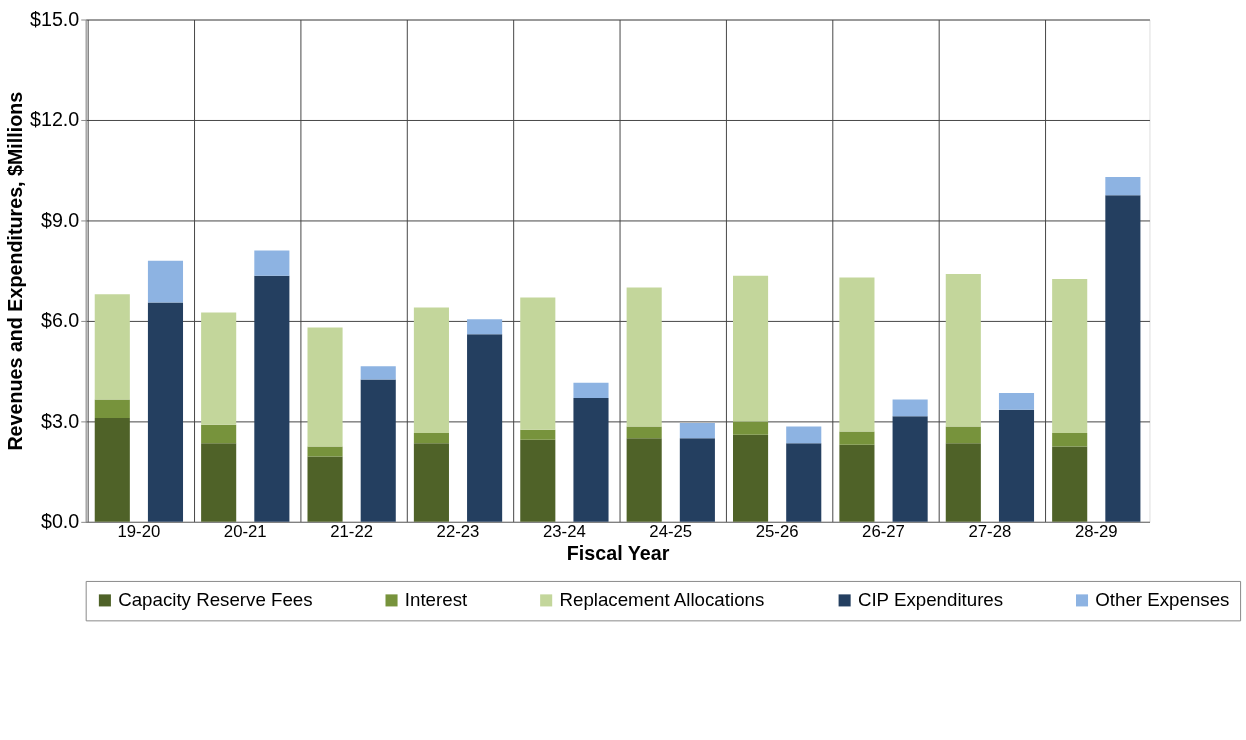 This screenshot has width=1246, height=740. Describe the element at coordinates (15, 271) in the screenshot. I see `y-axis-title: Revenues and Expenditures, $Millions` at that location.